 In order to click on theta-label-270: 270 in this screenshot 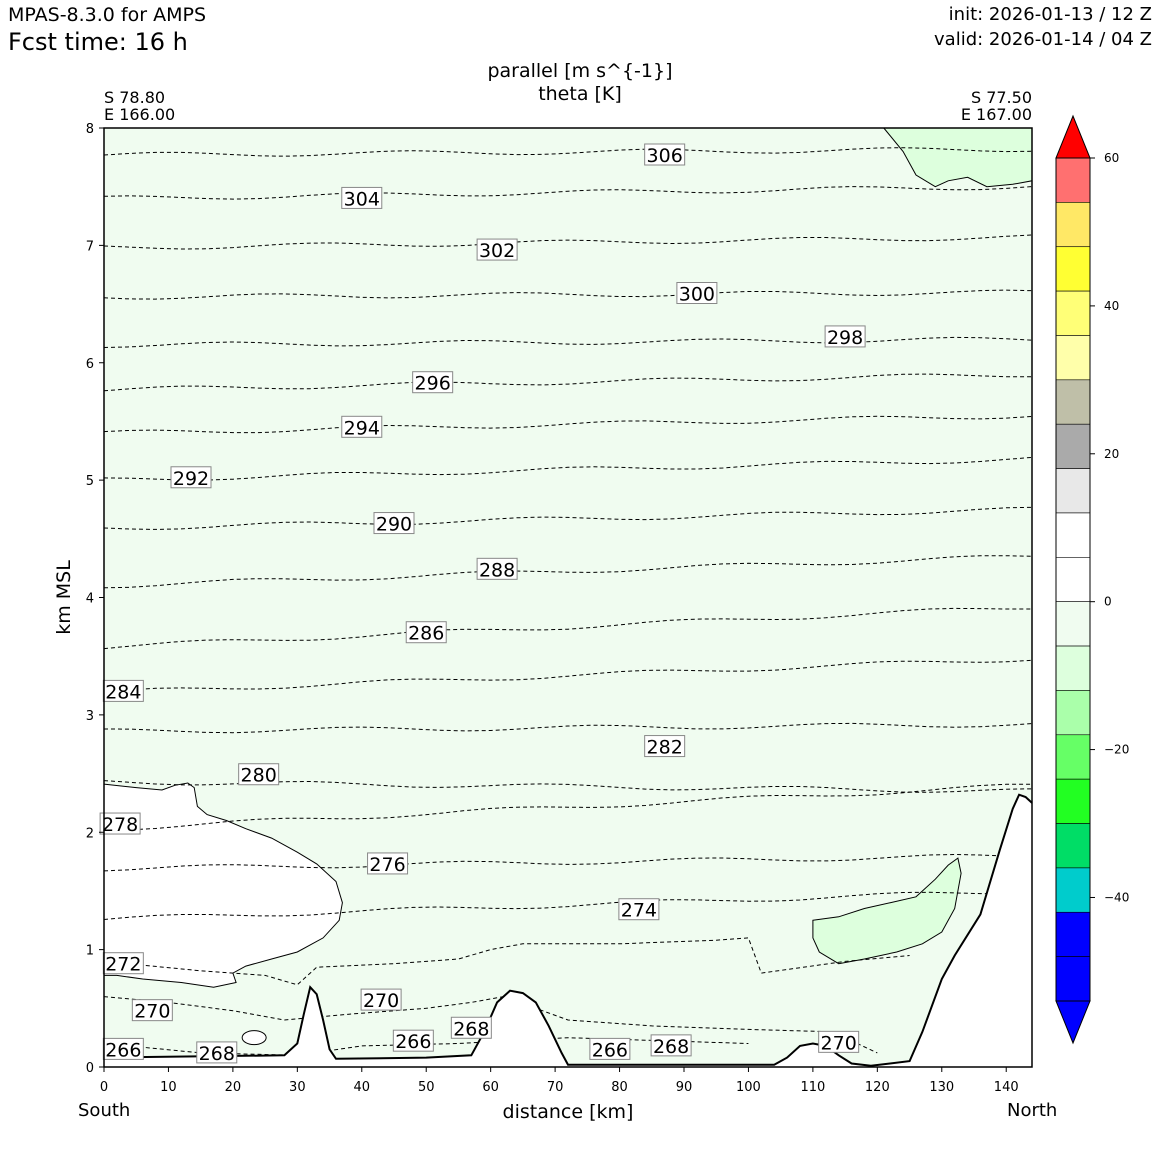, I will do `click(839, 1042)`.